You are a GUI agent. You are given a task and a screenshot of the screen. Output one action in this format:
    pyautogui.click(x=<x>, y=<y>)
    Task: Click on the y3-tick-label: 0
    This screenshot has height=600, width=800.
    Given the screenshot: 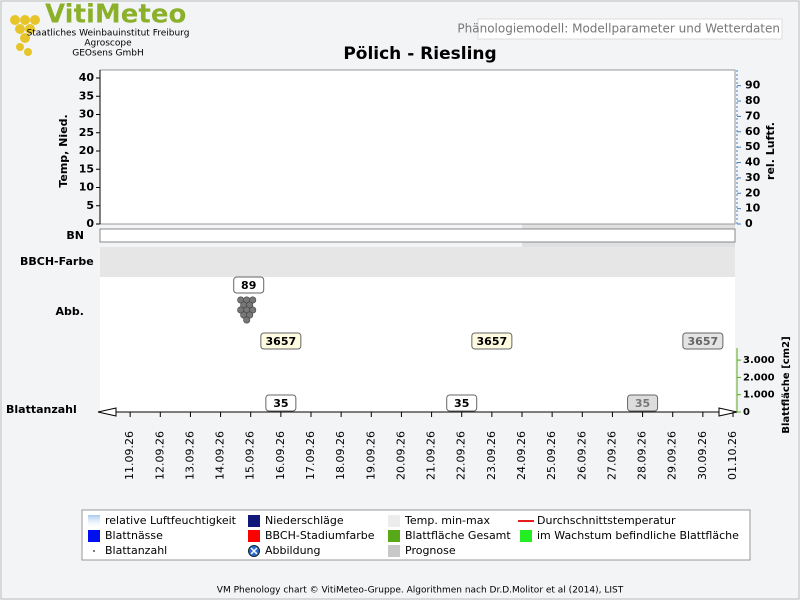 What is the action you would take?
    pyautogui.click(x=746, y=412)
    